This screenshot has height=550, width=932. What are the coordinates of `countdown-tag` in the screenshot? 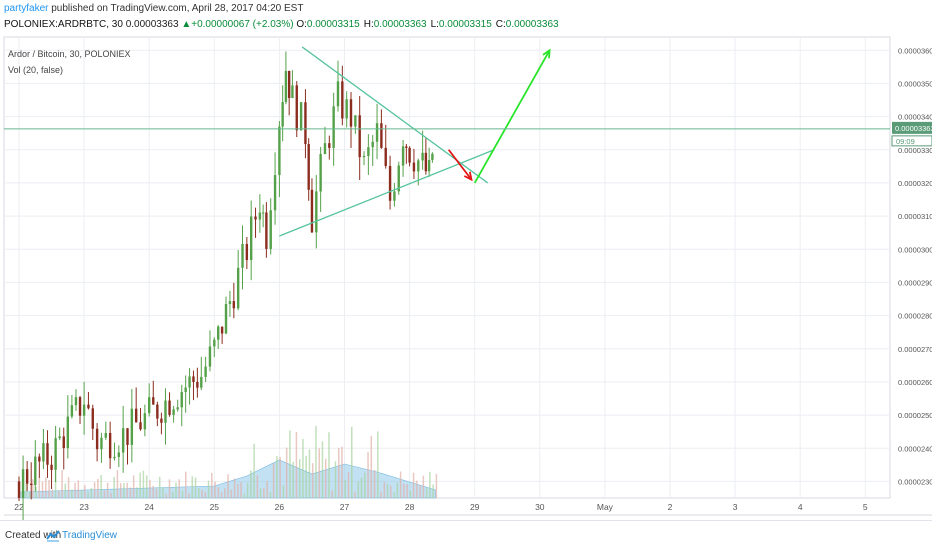 It's located at (911, 141).